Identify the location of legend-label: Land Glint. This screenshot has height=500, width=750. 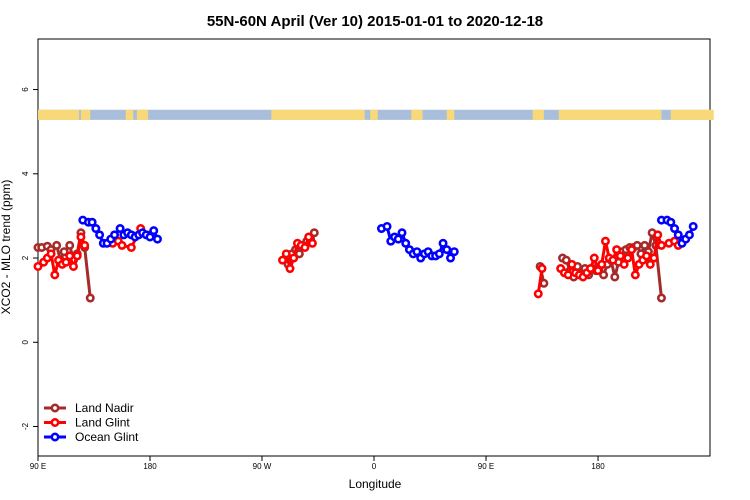
(102, 423).